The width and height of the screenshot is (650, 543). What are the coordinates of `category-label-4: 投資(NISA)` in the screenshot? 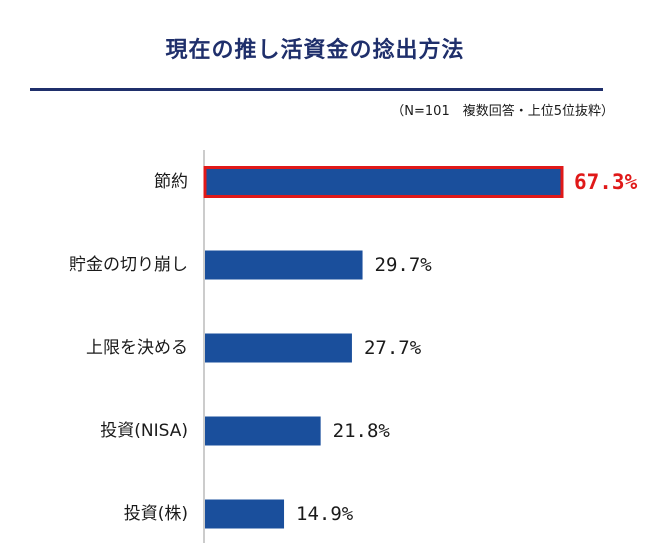 It's located at (144, 431).